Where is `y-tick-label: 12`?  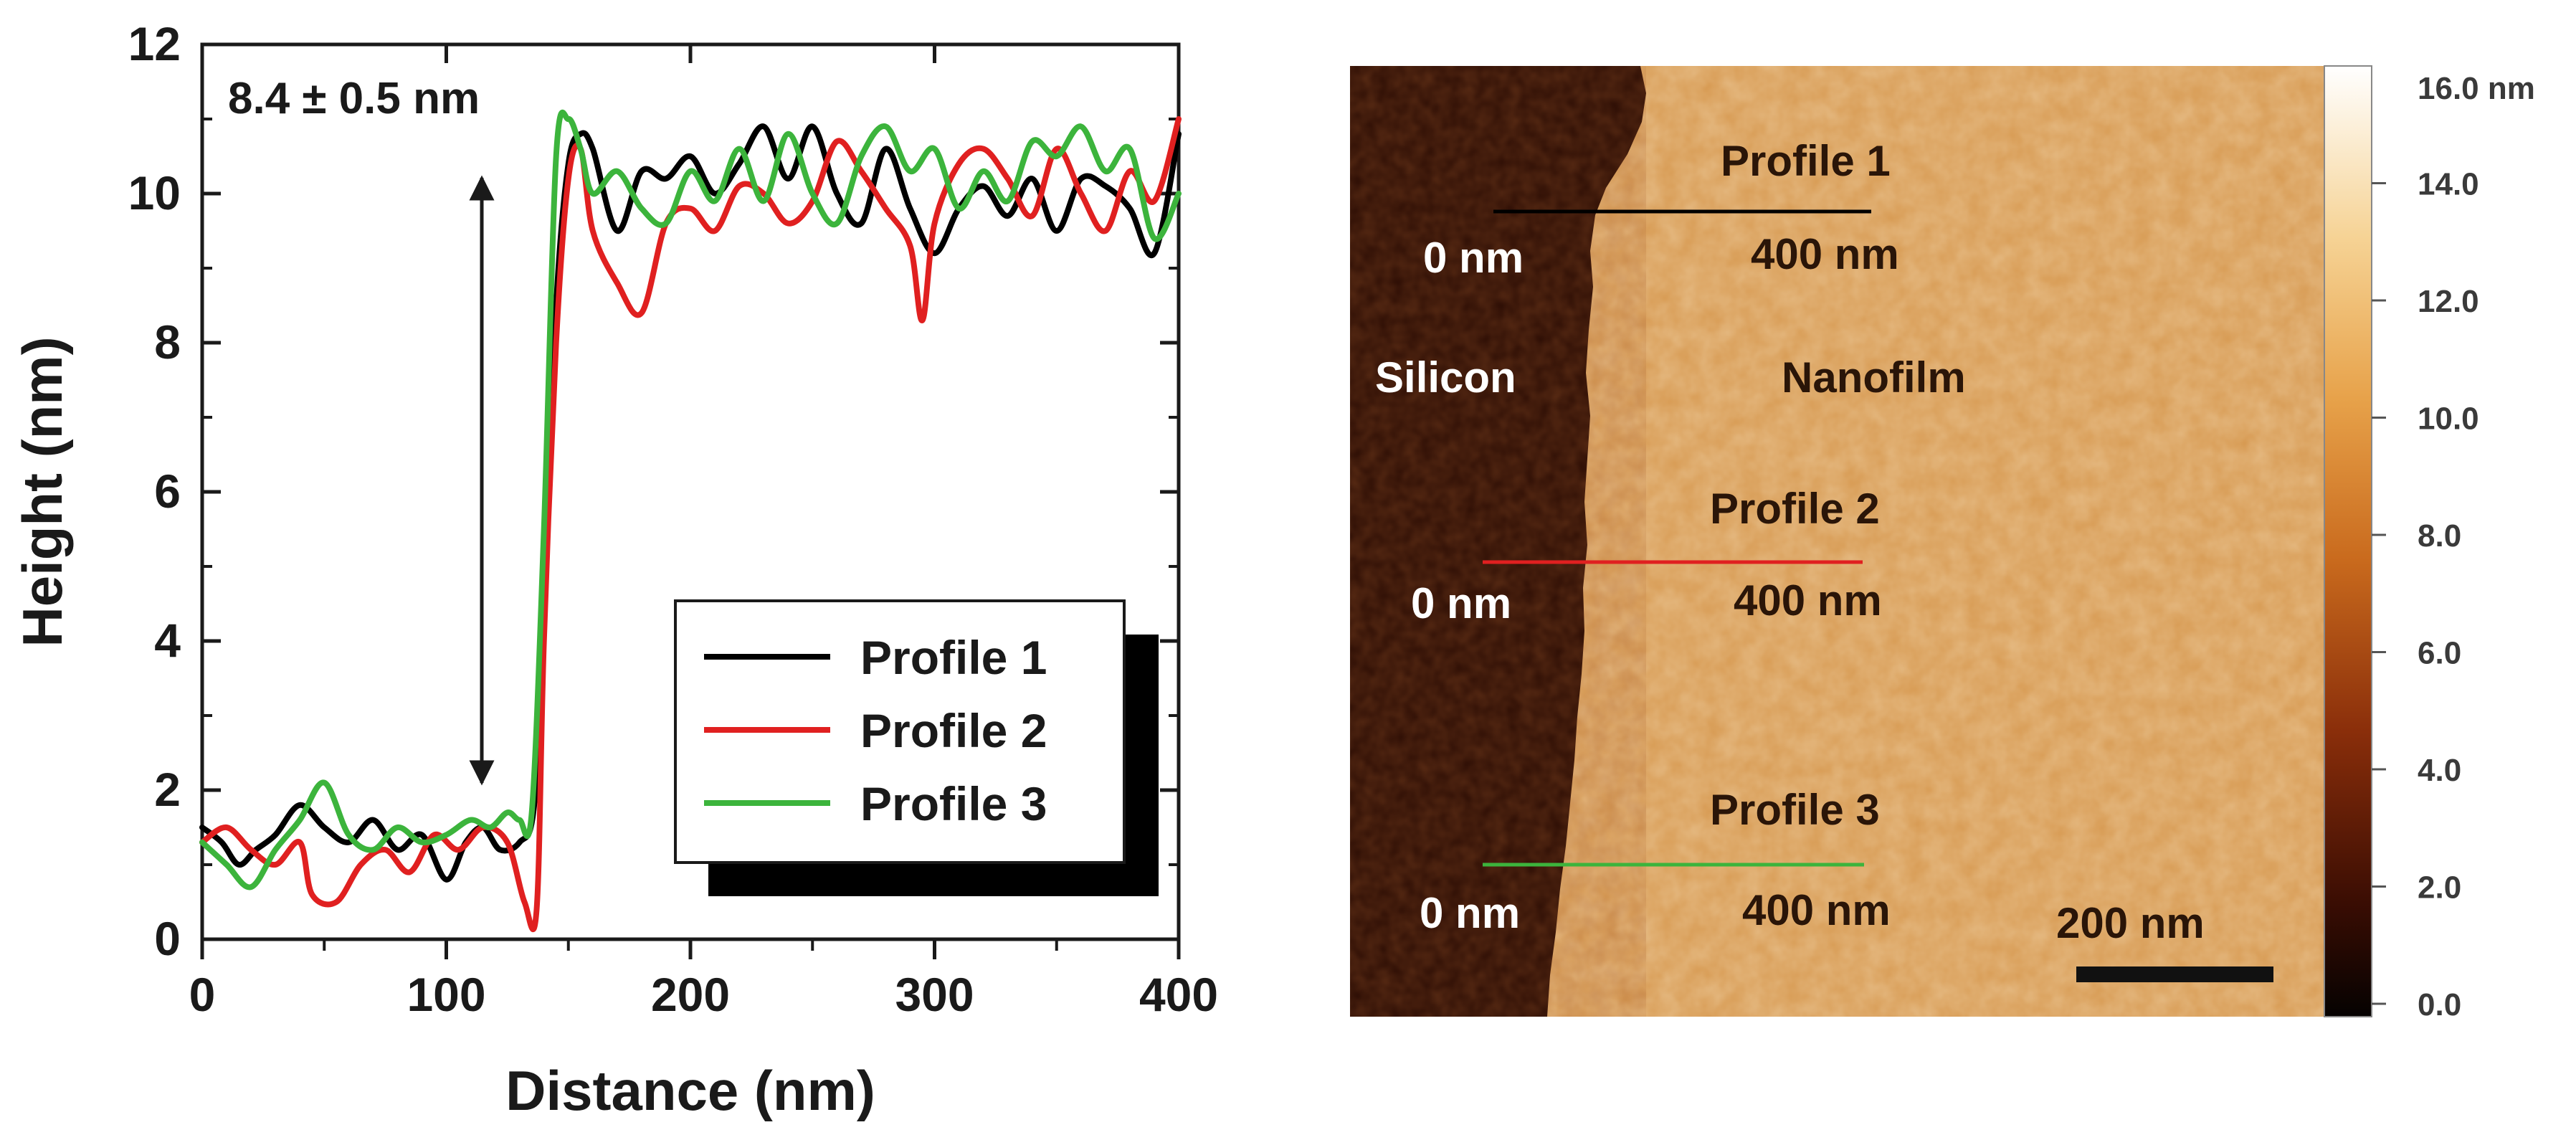
y-tick-label: 12 is located at coordinates (154, 43).